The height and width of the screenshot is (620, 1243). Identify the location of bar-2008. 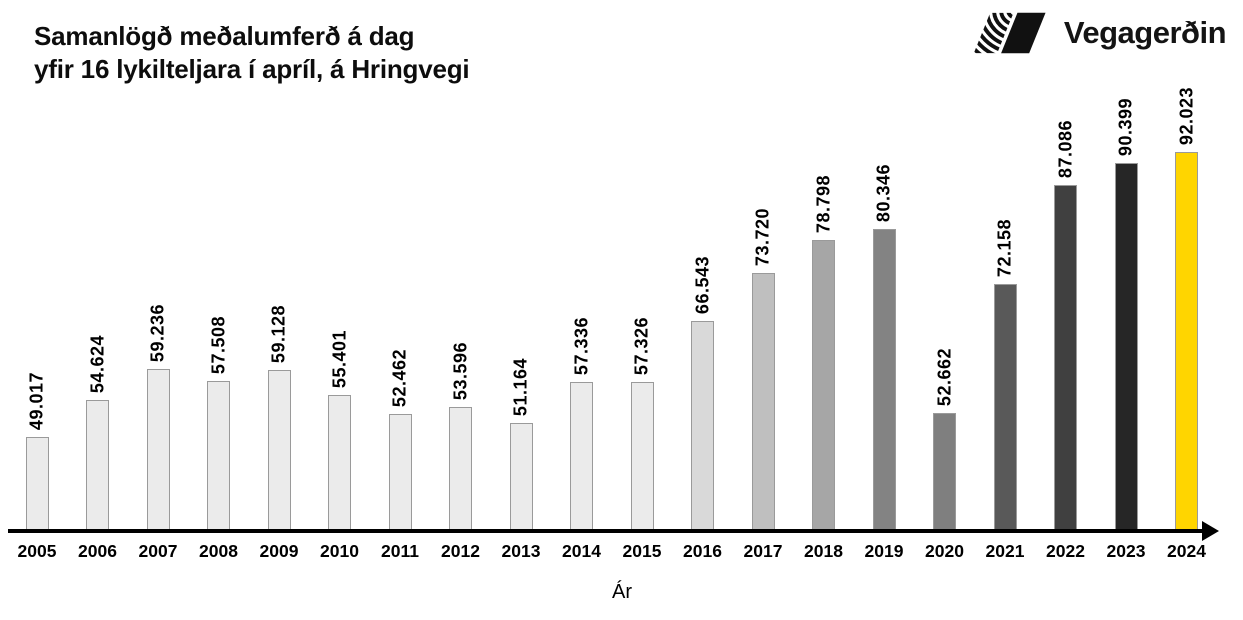
(218, 456).